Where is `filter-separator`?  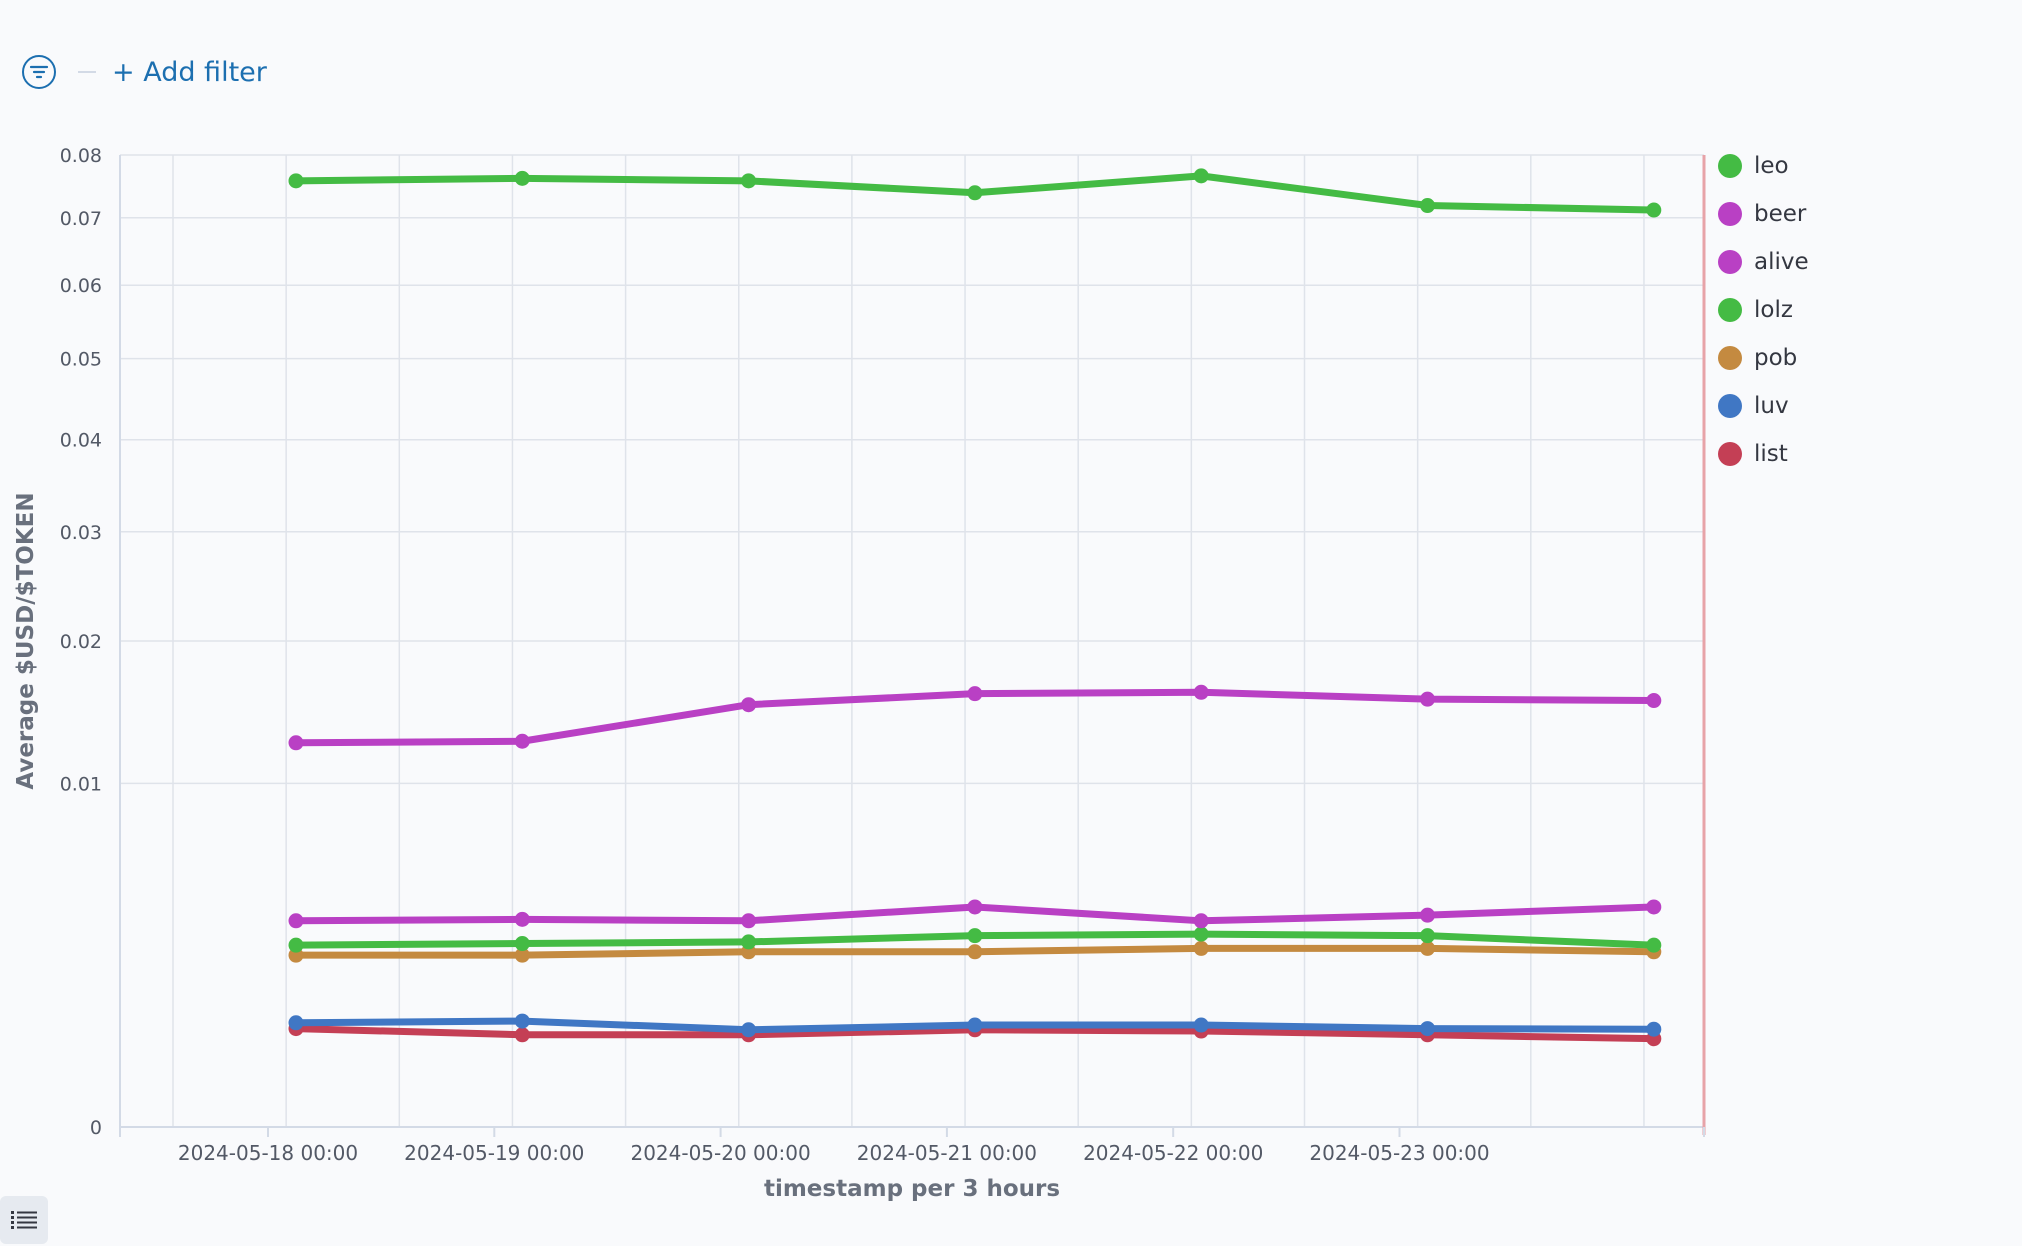 filter-separator is located at coordinates (87, 72).